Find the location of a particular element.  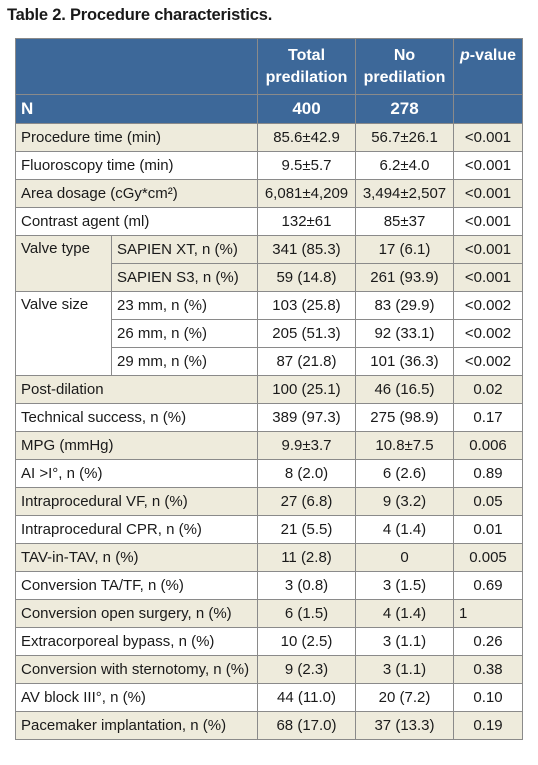

row-sublabel: SAPIEN XT, n (%) is located at coordinates (184, 249).